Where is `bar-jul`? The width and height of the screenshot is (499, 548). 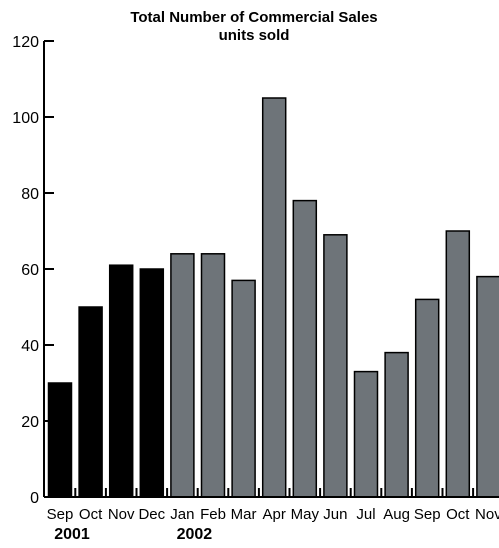
bar-jul is located at coordinates (366, 434).